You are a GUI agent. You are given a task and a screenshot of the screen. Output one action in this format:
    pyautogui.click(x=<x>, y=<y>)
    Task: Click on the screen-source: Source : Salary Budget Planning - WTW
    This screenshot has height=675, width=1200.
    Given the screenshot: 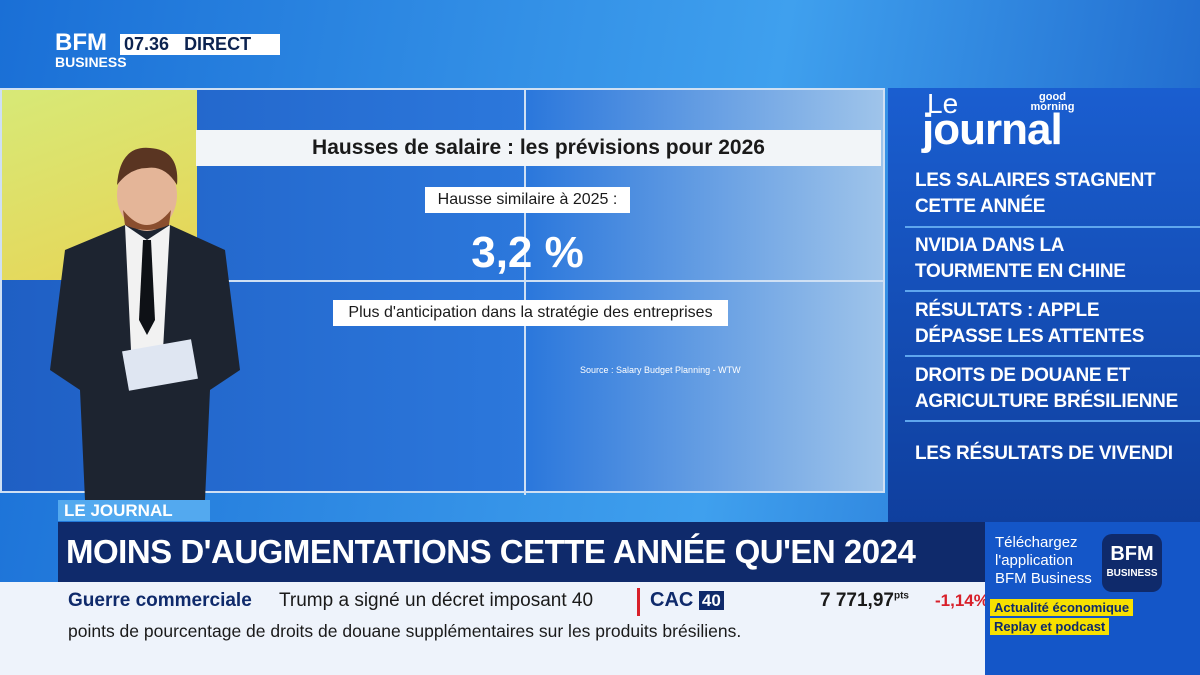 What is the action you would take?
    pyautogui.click(x=660, y=370)
    